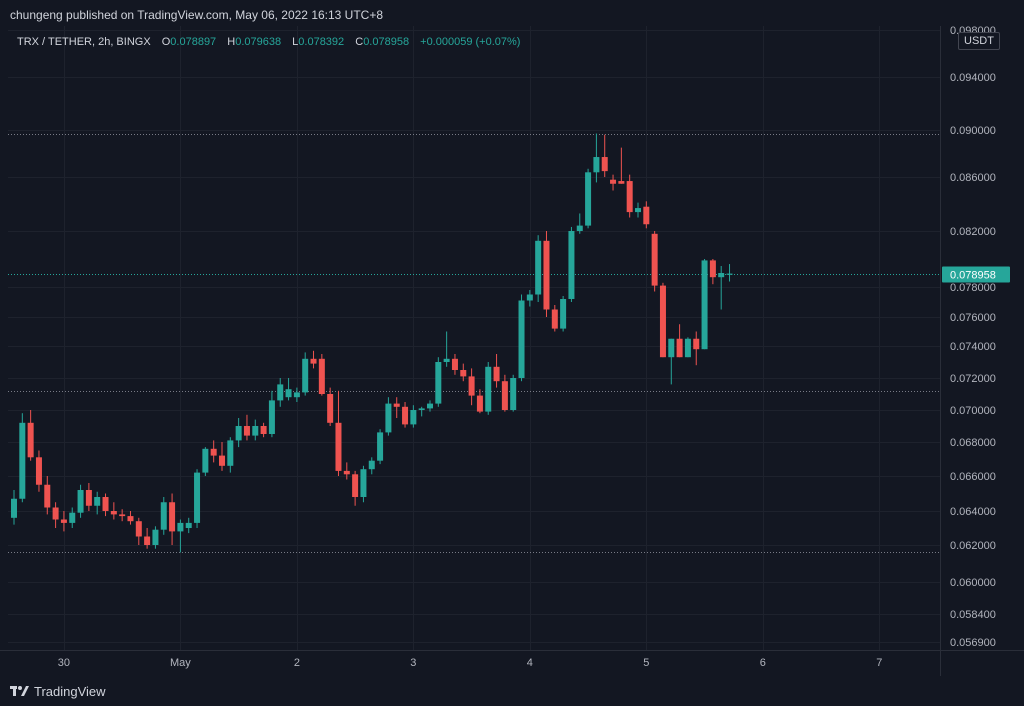  I want to click on price-tick-label: 0.098000, so click(973, 31).